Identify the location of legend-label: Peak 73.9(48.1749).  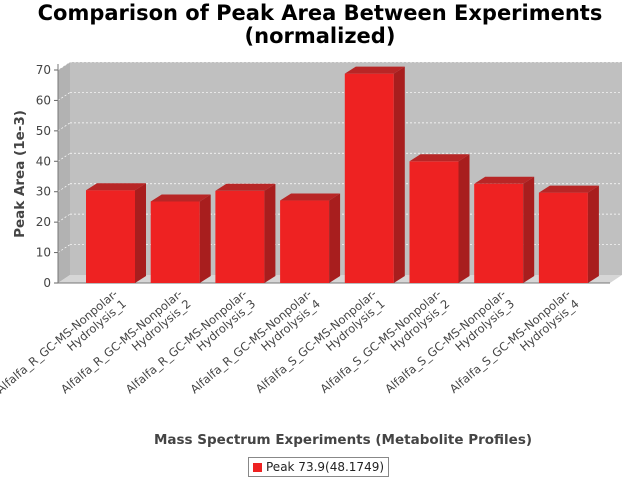
(325, 467).